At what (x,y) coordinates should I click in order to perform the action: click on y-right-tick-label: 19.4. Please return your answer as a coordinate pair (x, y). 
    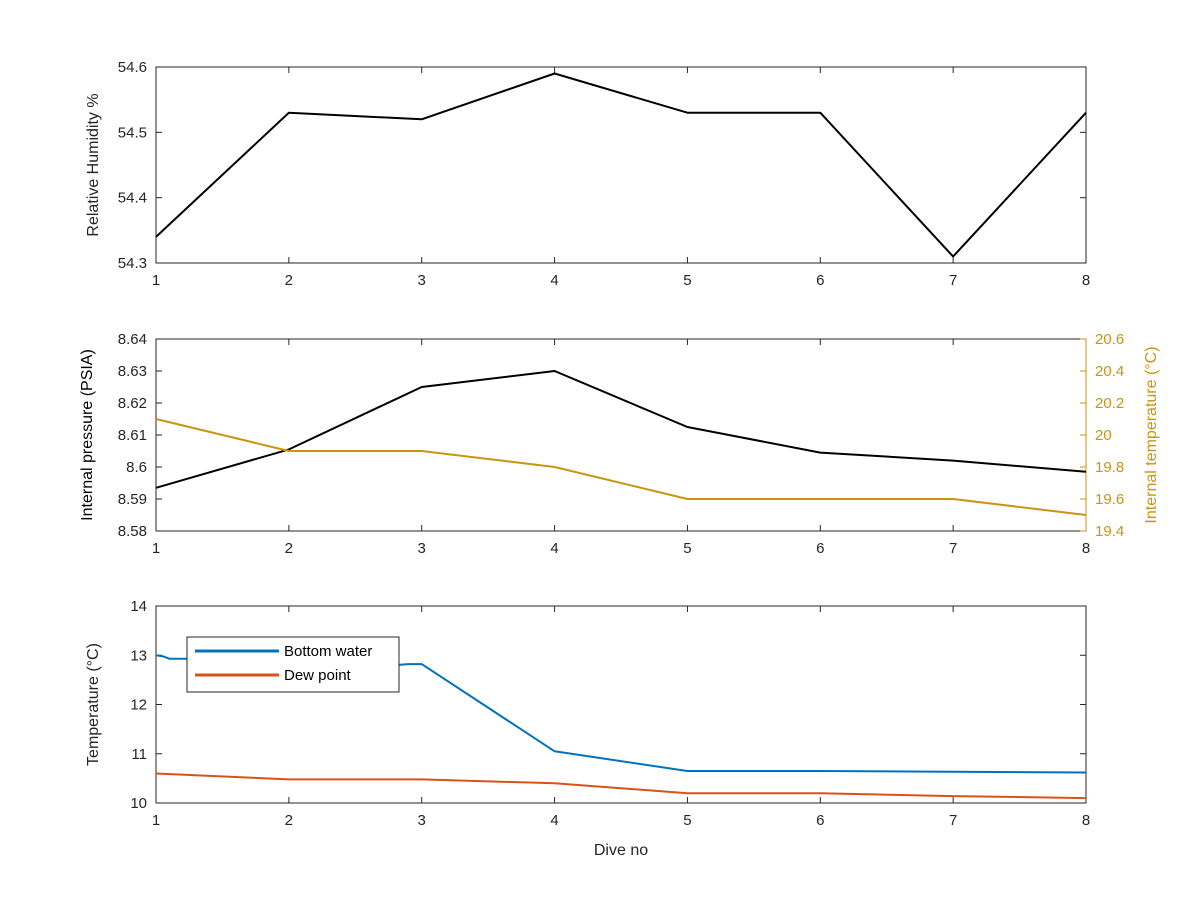
    Looking at the image, I should click on (1109, 531).